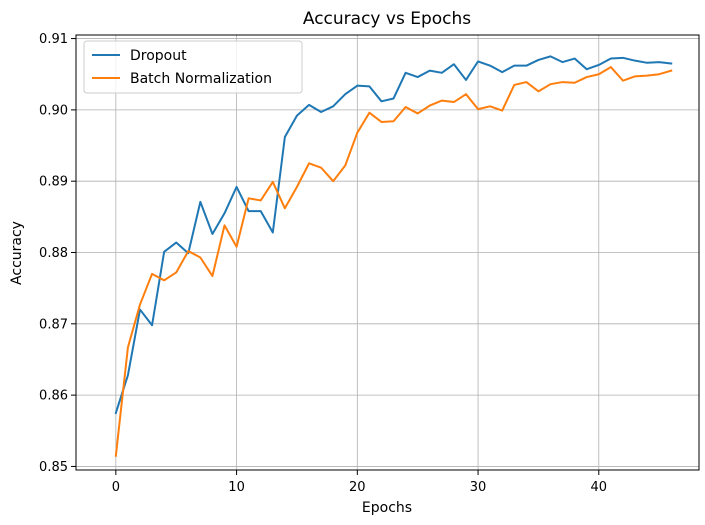 The height and width of the screenshot is (525, 705). I want to click on chart-title: Accuracy vs Epochs, so click(387, 19).